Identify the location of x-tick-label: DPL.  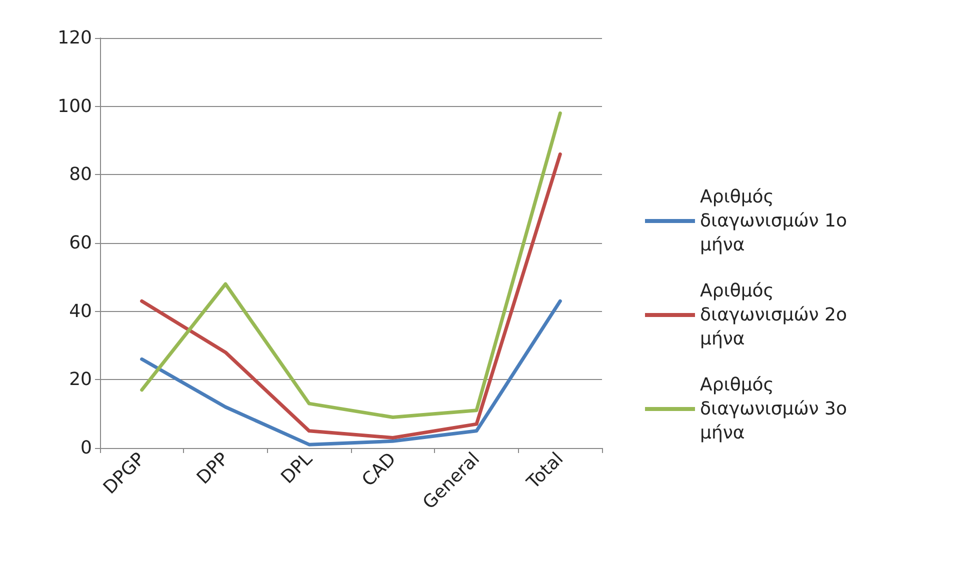
(297, 468).